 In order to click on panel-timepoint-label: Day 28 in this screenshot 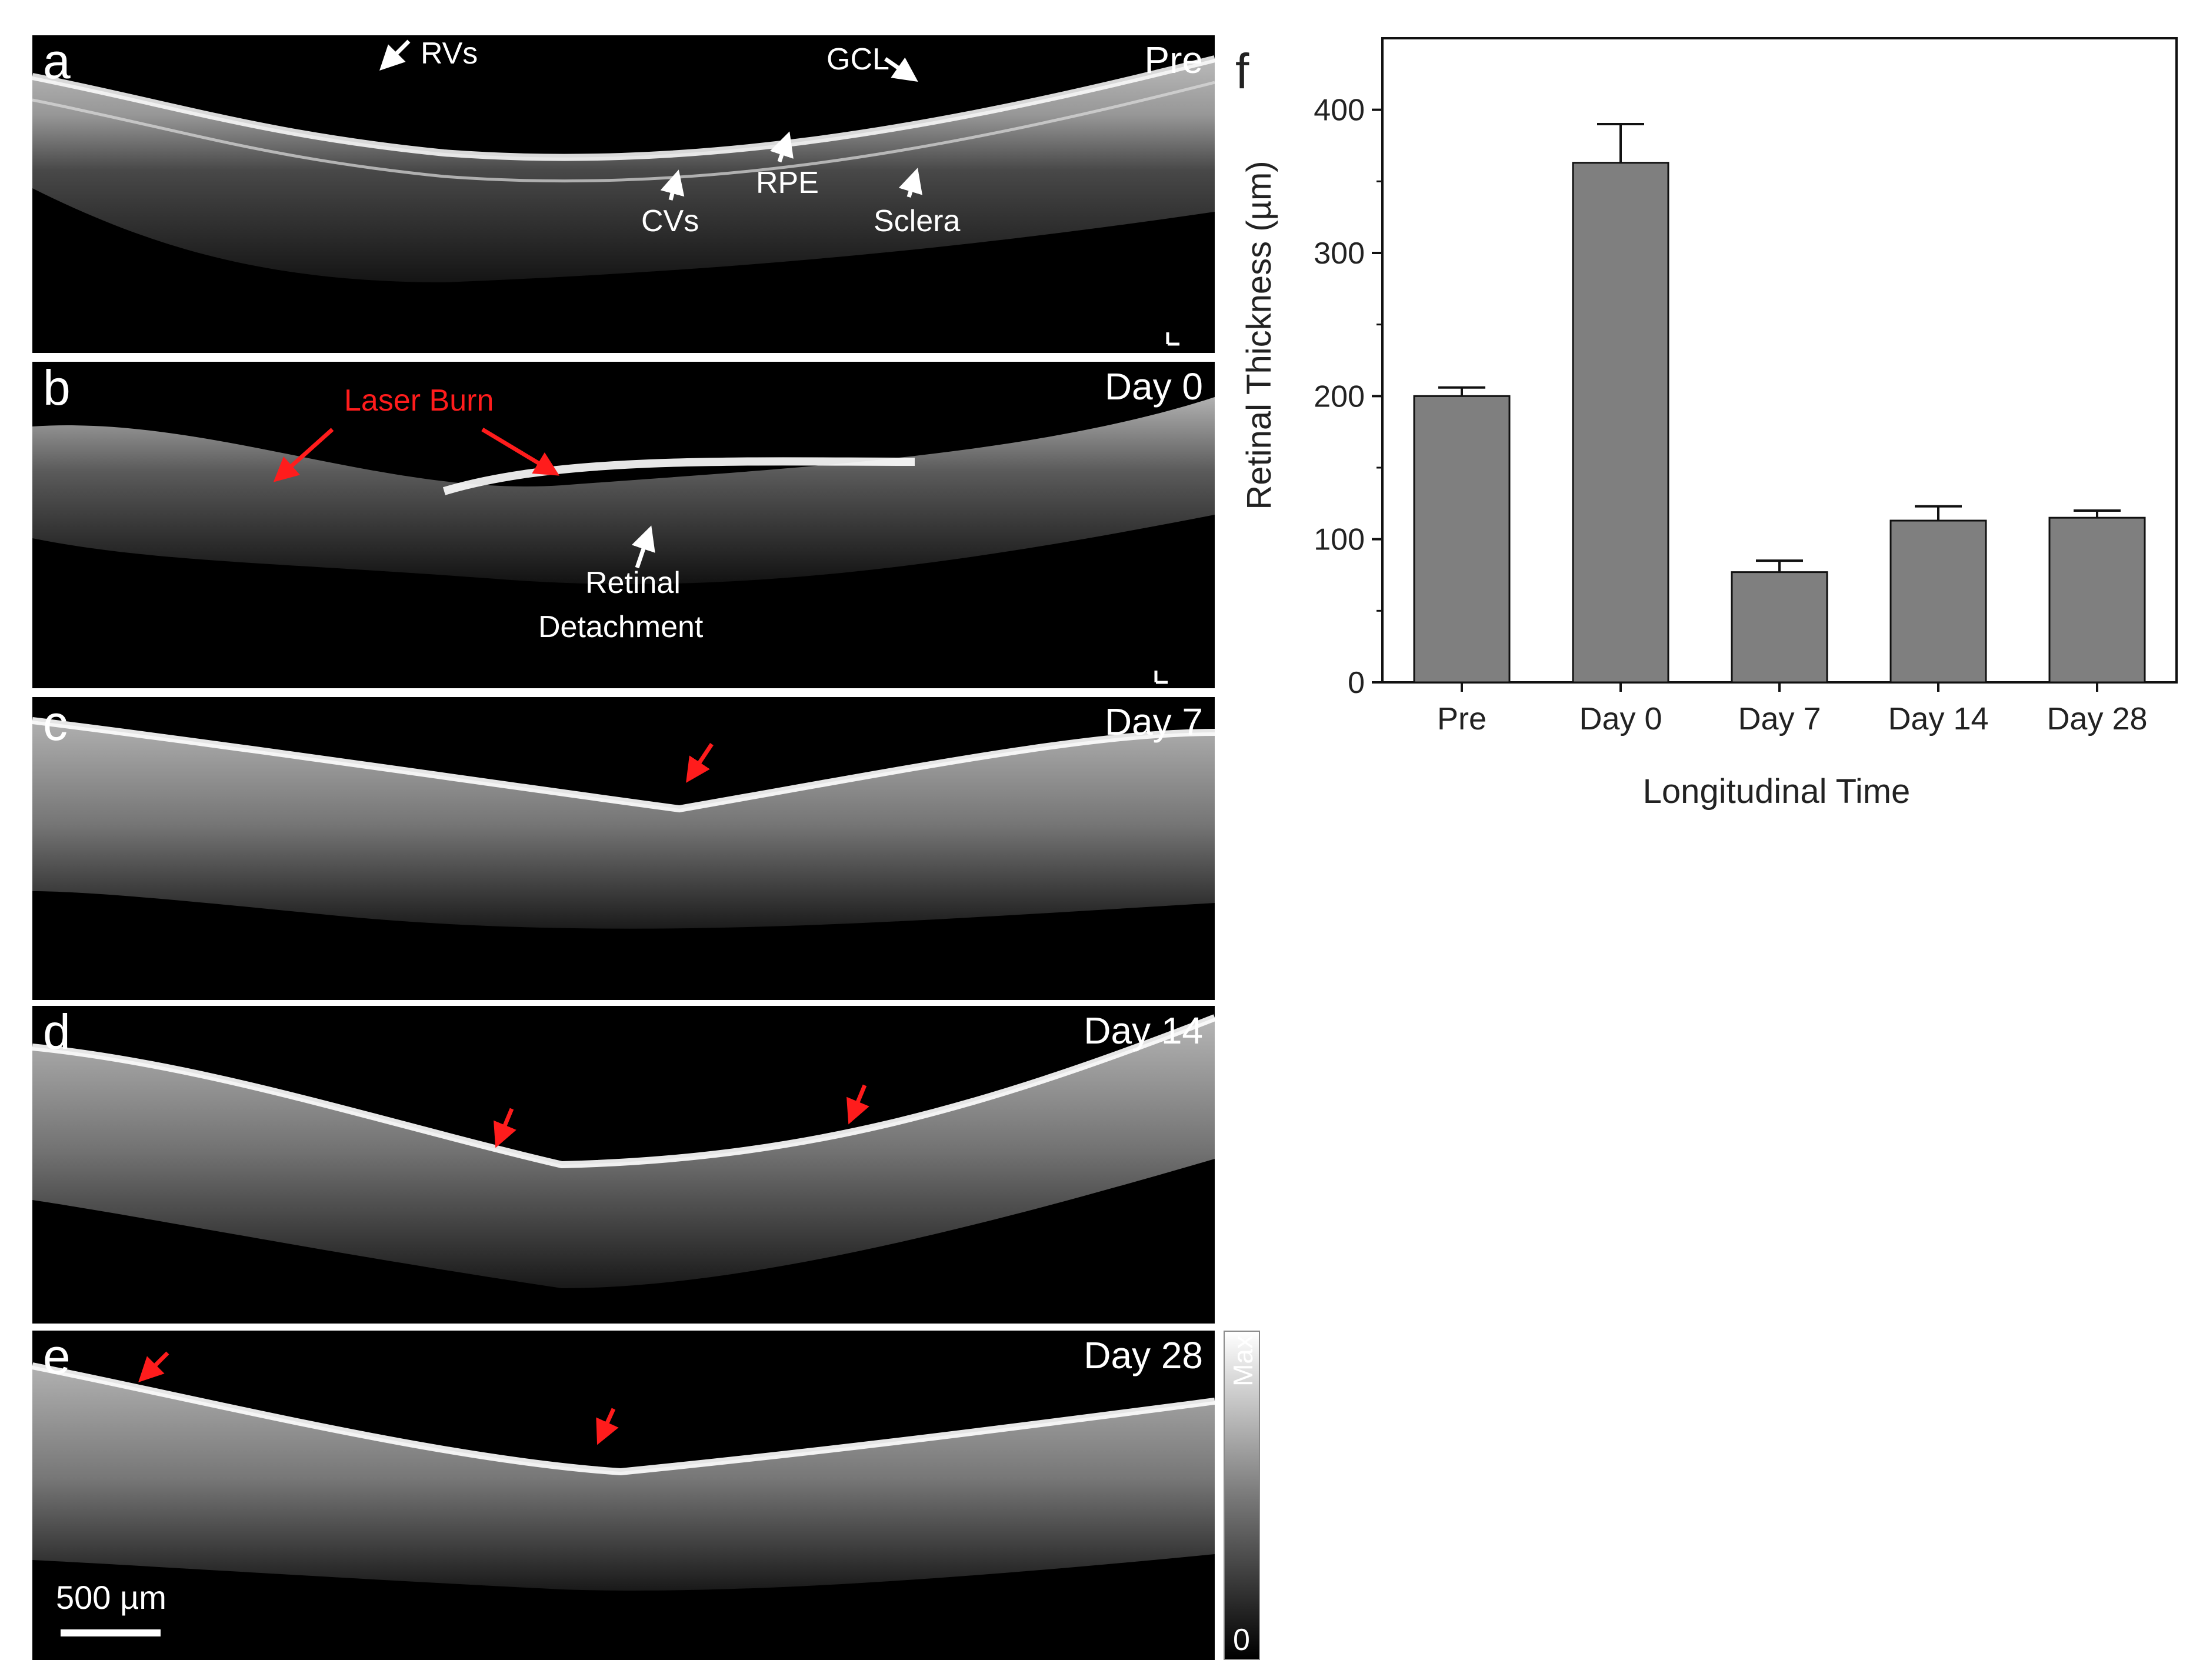, I will do `click(1143, 1355)`.